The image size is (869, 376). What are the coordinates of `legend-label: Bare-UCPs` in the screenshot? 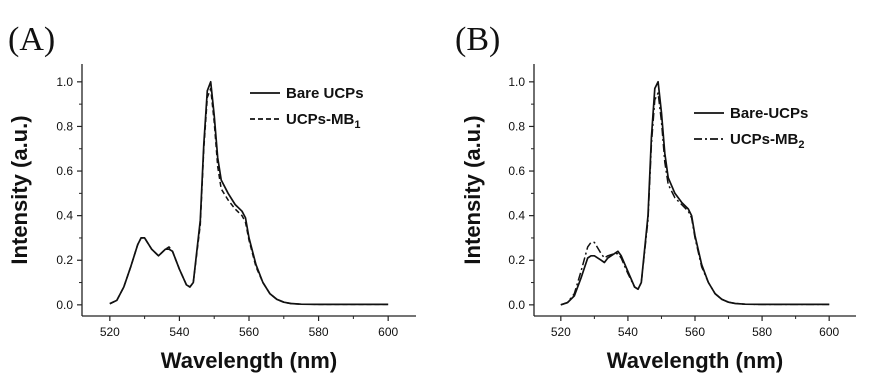 It's located at (769, 113).